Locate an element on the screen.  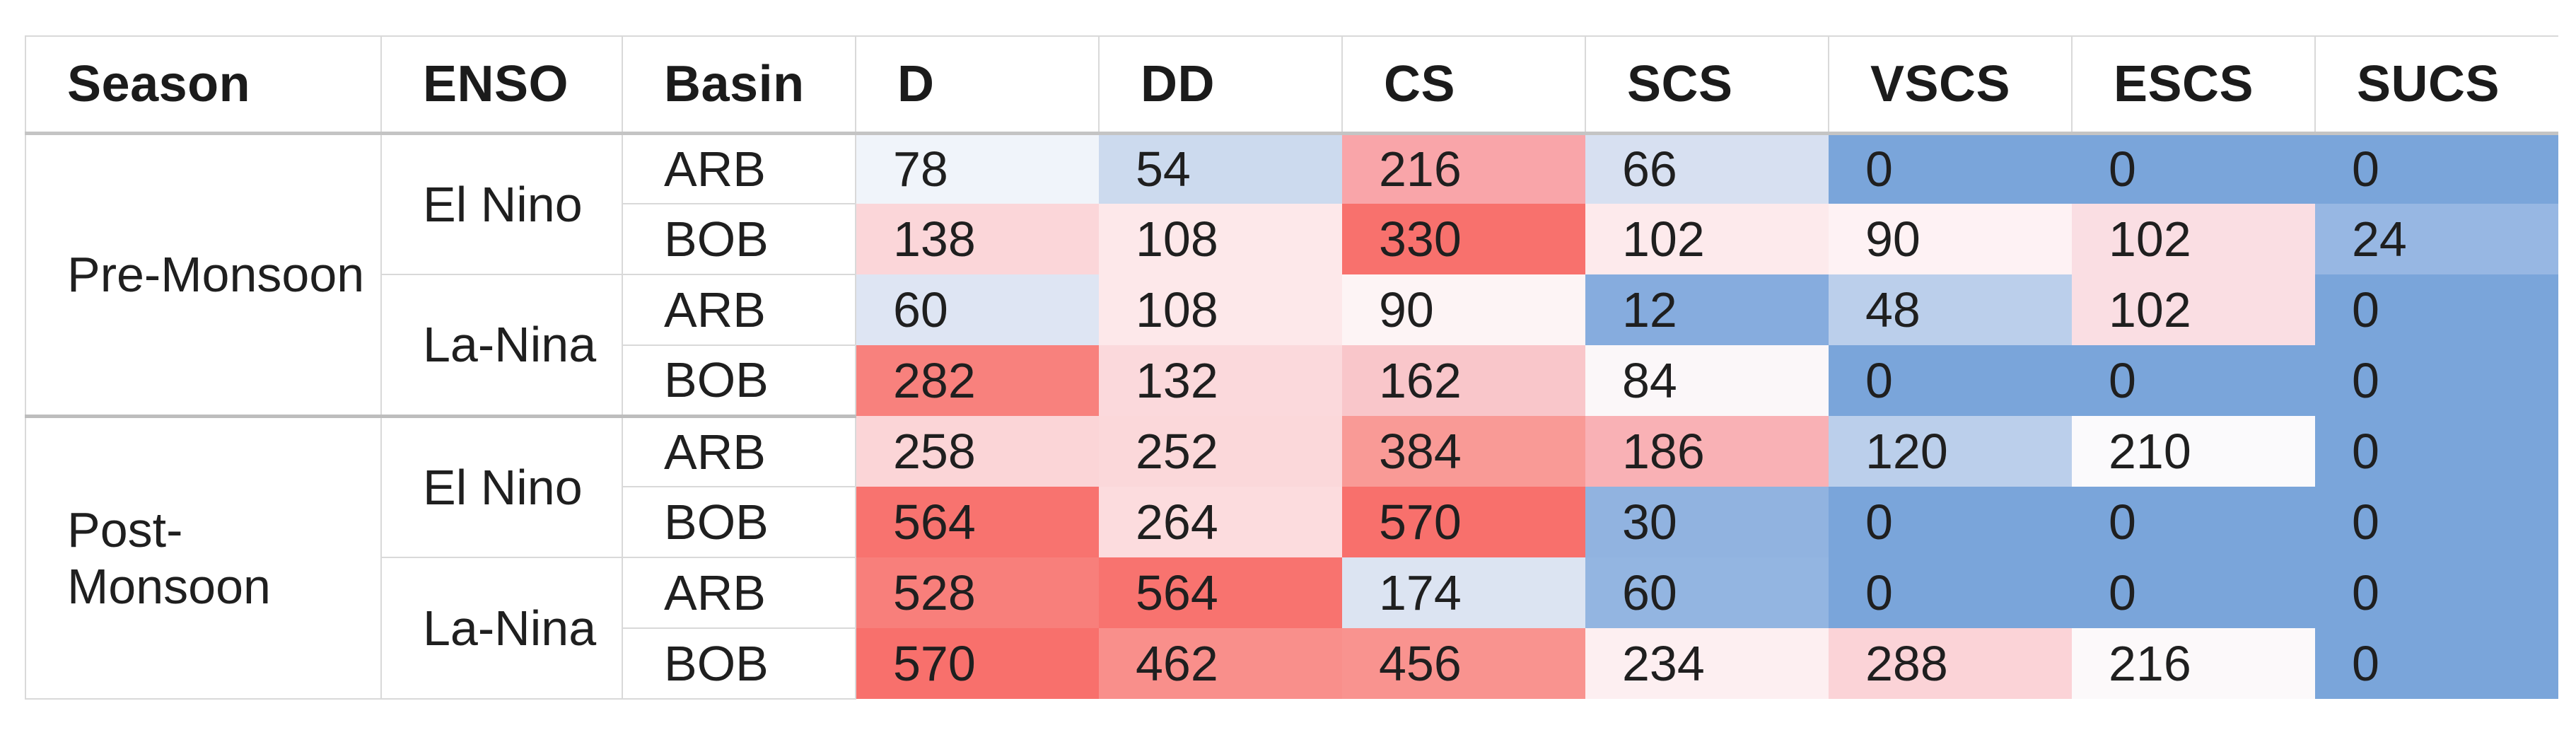
heatmap-cell-scs-row5: 186 is located at coordinates (1707, 451).